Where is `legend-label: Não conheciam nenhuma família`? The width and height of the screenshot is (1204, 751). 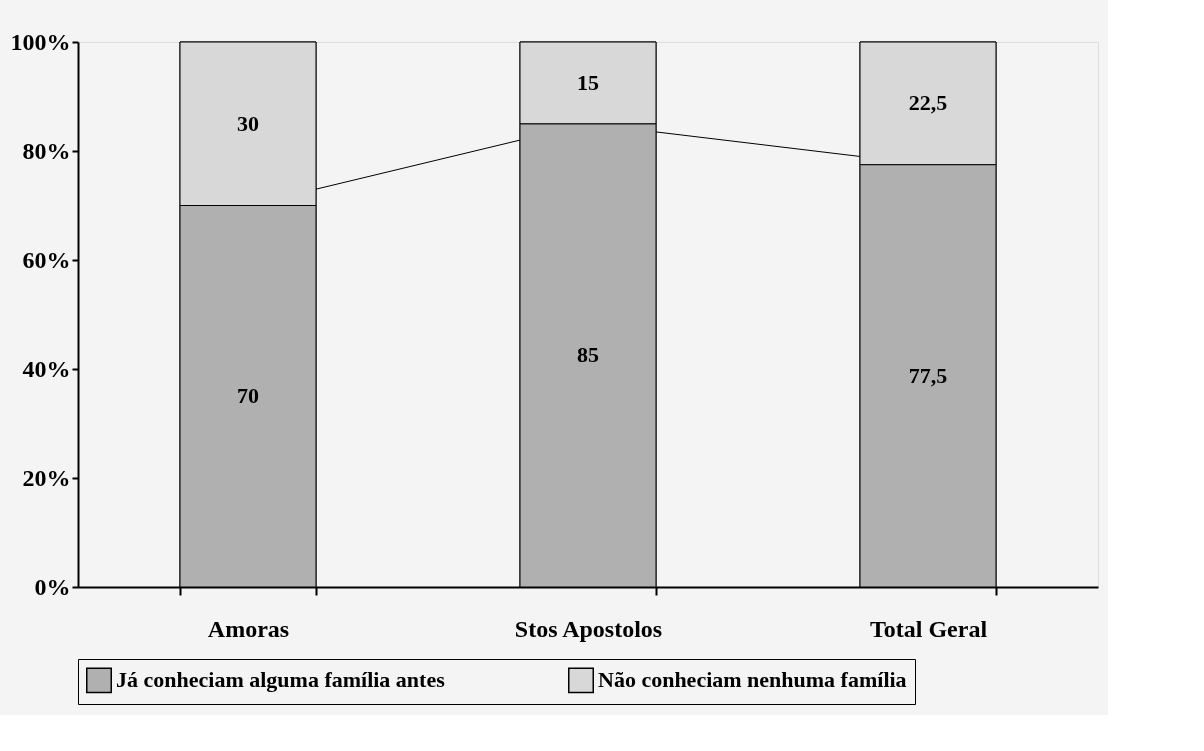
legend-label: Não conheciam nenhuma família is located at coordinates (752, 680).